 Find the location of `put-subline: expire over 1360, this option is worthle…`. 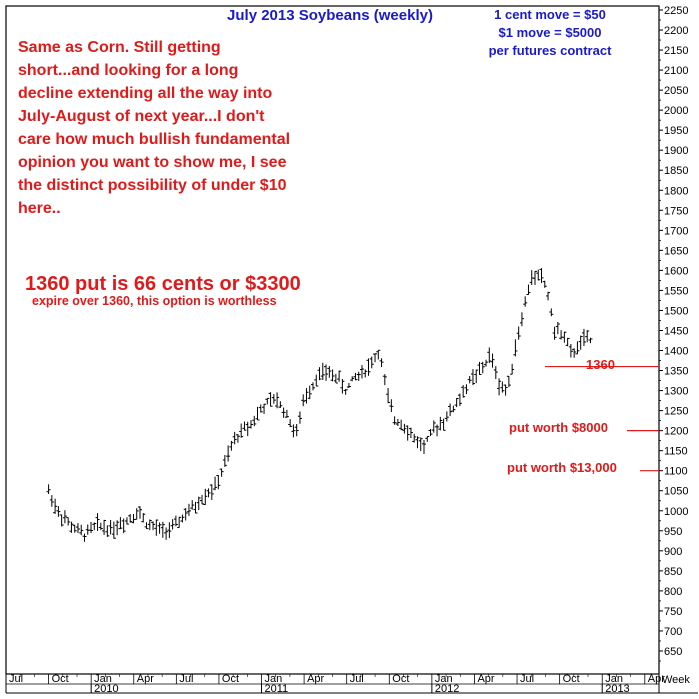

put-subline: expire over 1360, this option is worthle… is located at coordinates (154, 301).